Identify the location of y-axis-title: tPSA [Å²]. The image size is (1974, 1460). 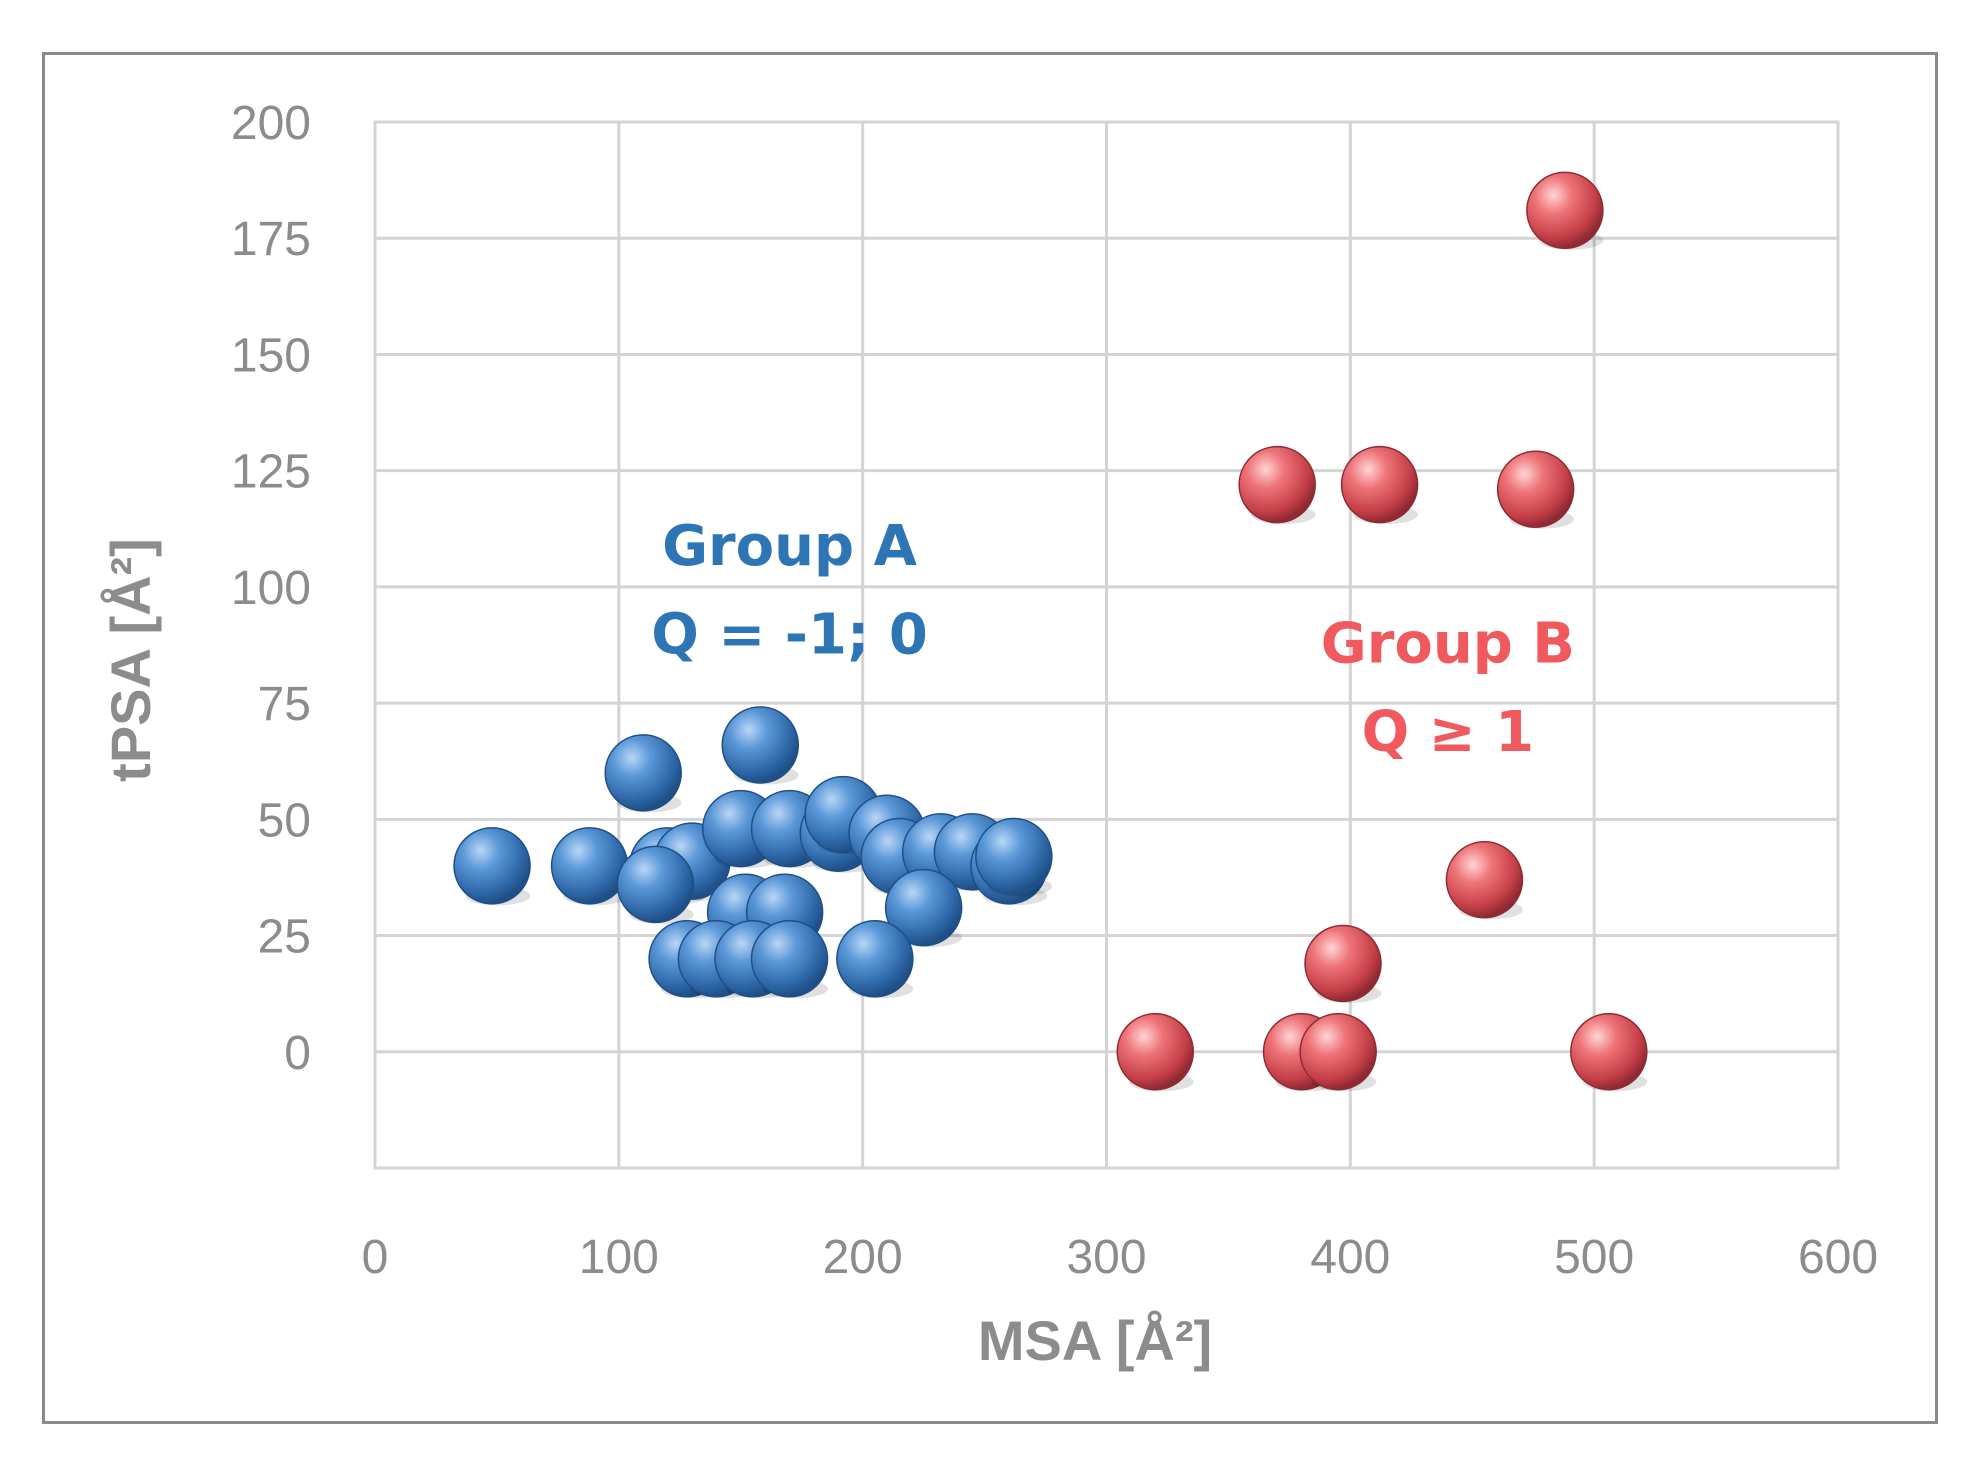
(130, 660).